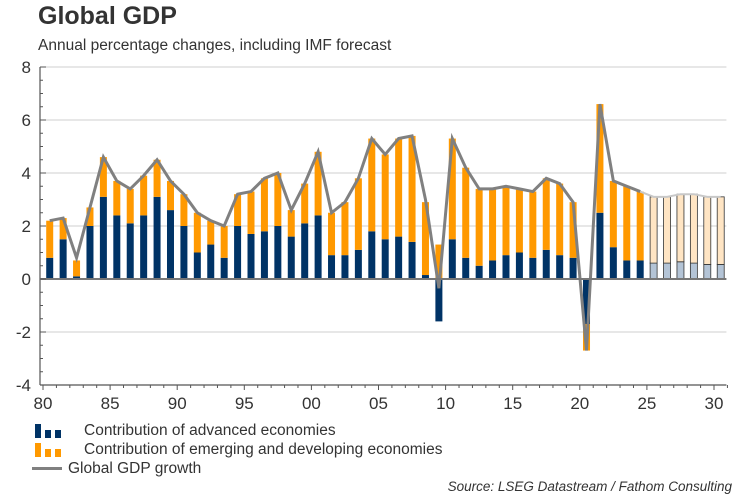 The image size is (750, 500). Describe the element at coordinates (26, 120) in the screenshot. I see `y-tick-label: 6` at that location.